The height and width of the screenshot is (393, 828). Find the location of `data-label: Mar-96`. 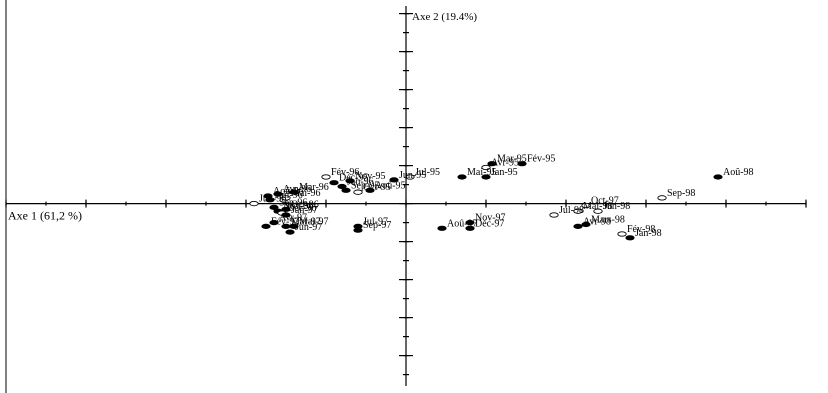

data-label: Mar-96 is located at coordinates (314, 187).